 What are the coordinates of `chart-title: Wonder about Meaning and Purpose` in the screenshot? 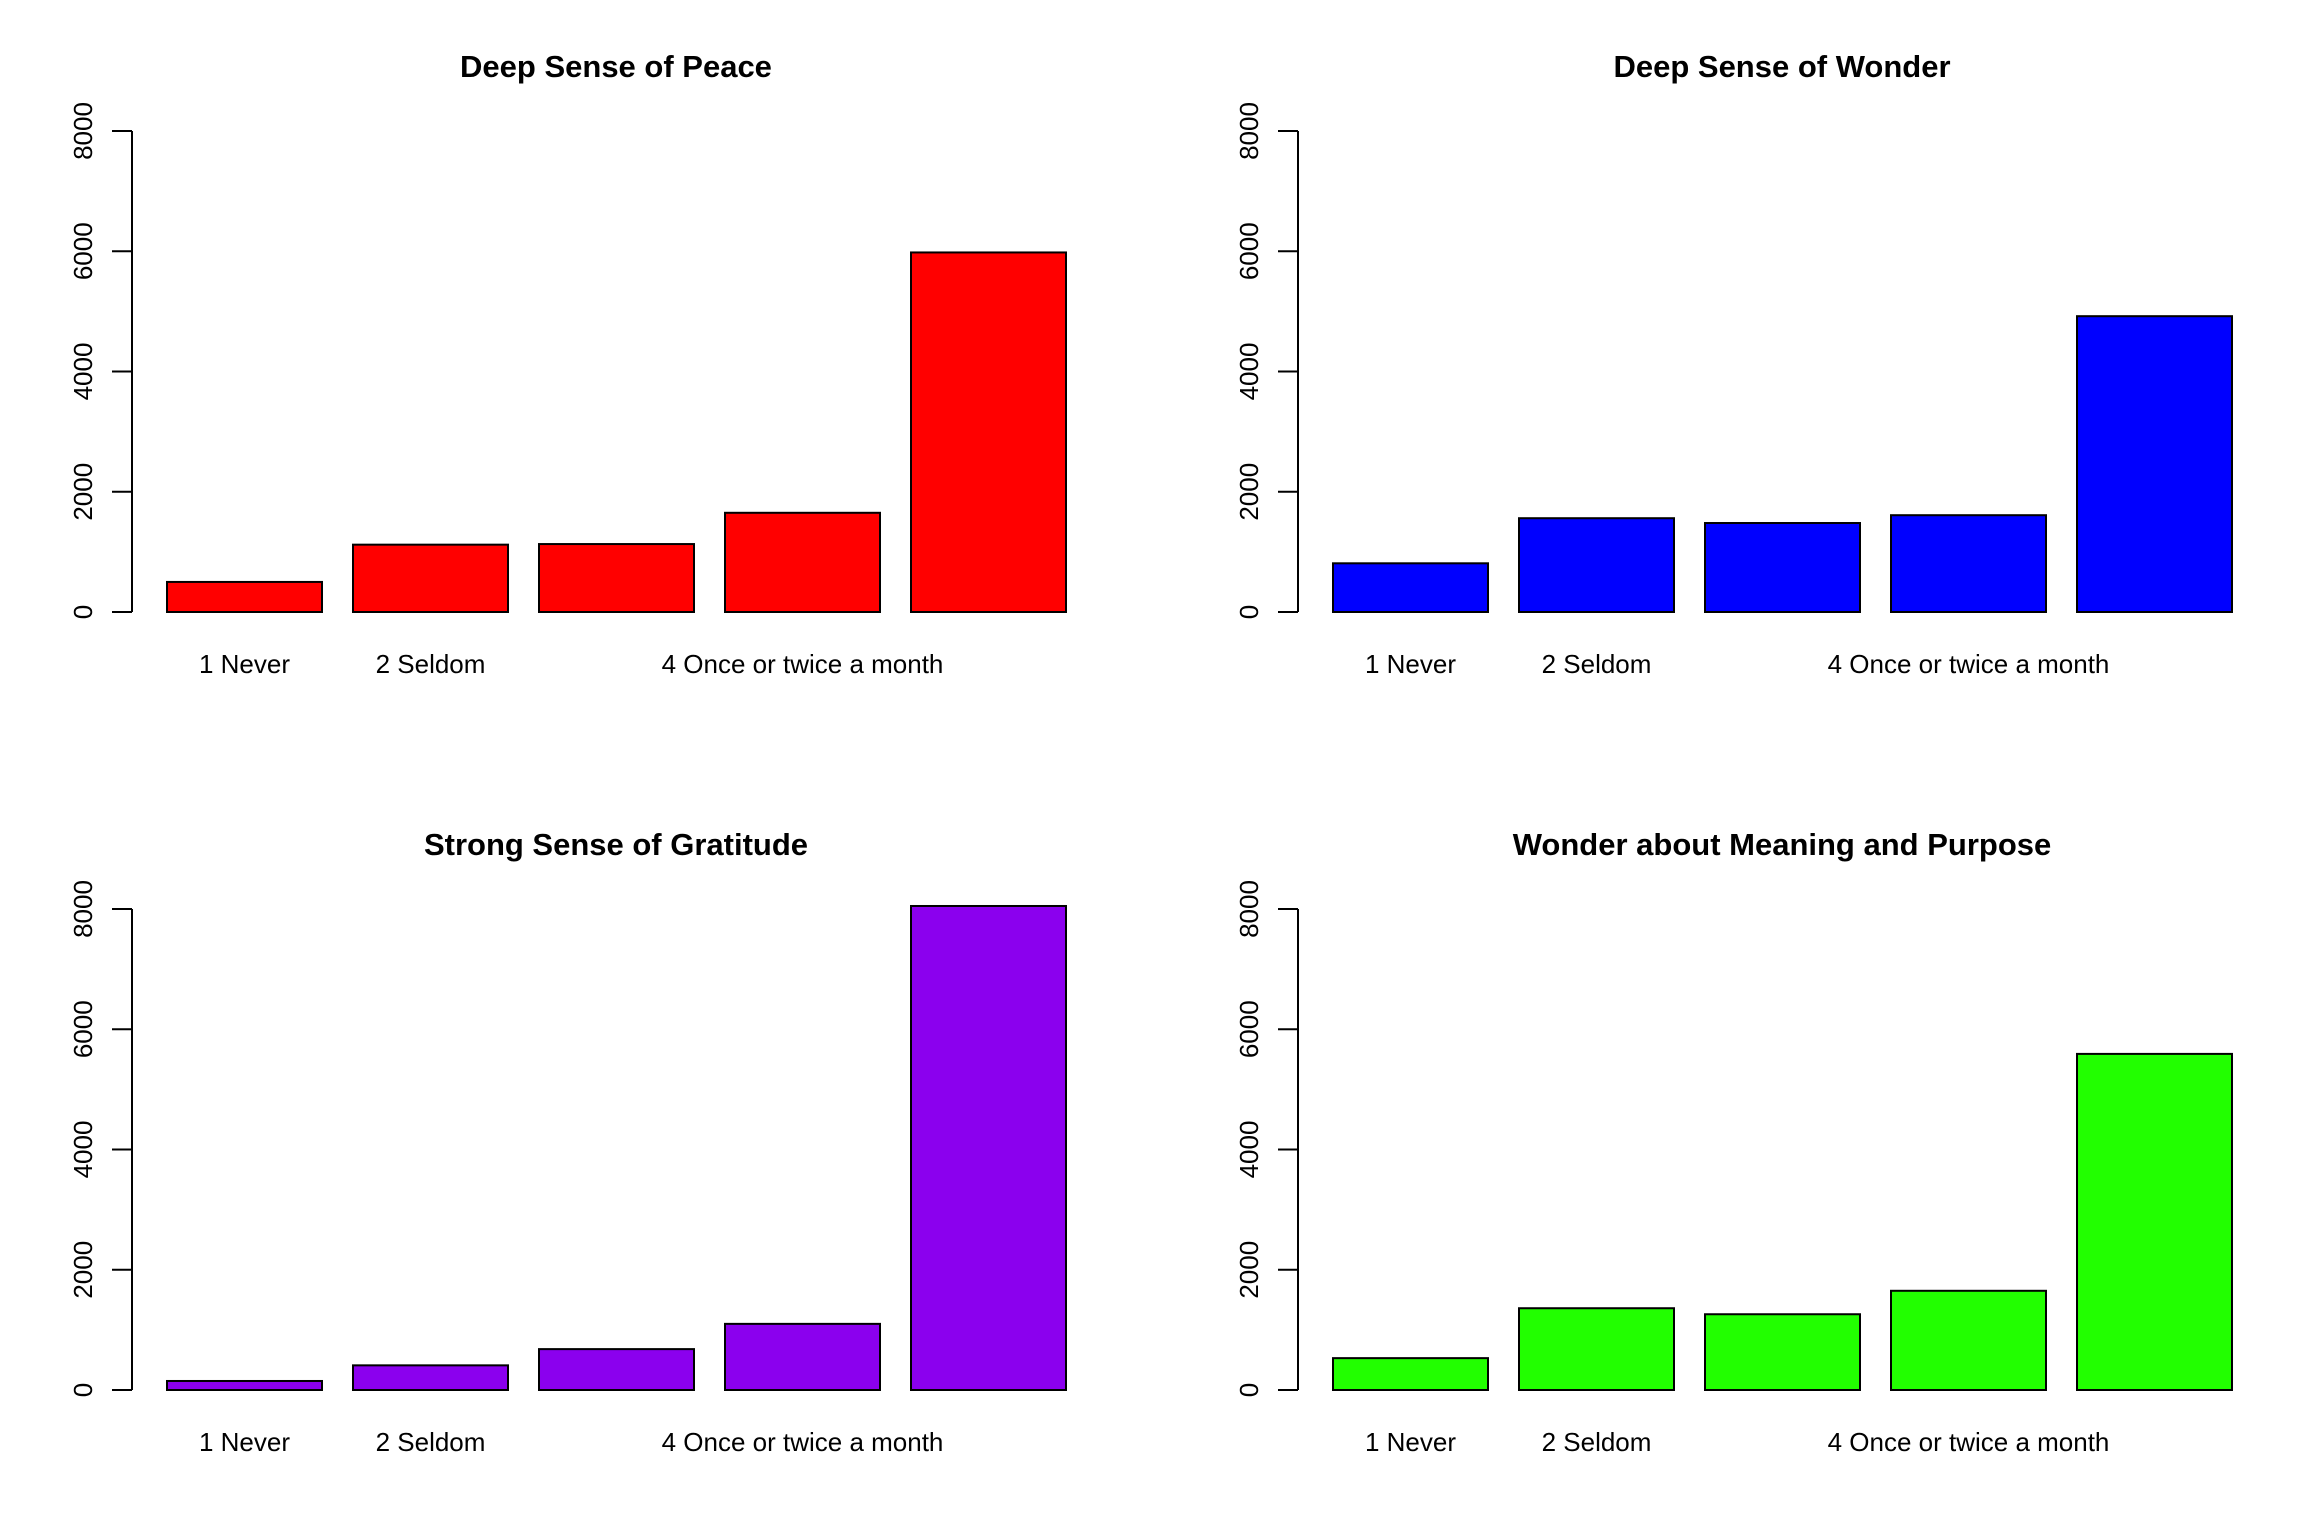 It's located at (1782, 844).